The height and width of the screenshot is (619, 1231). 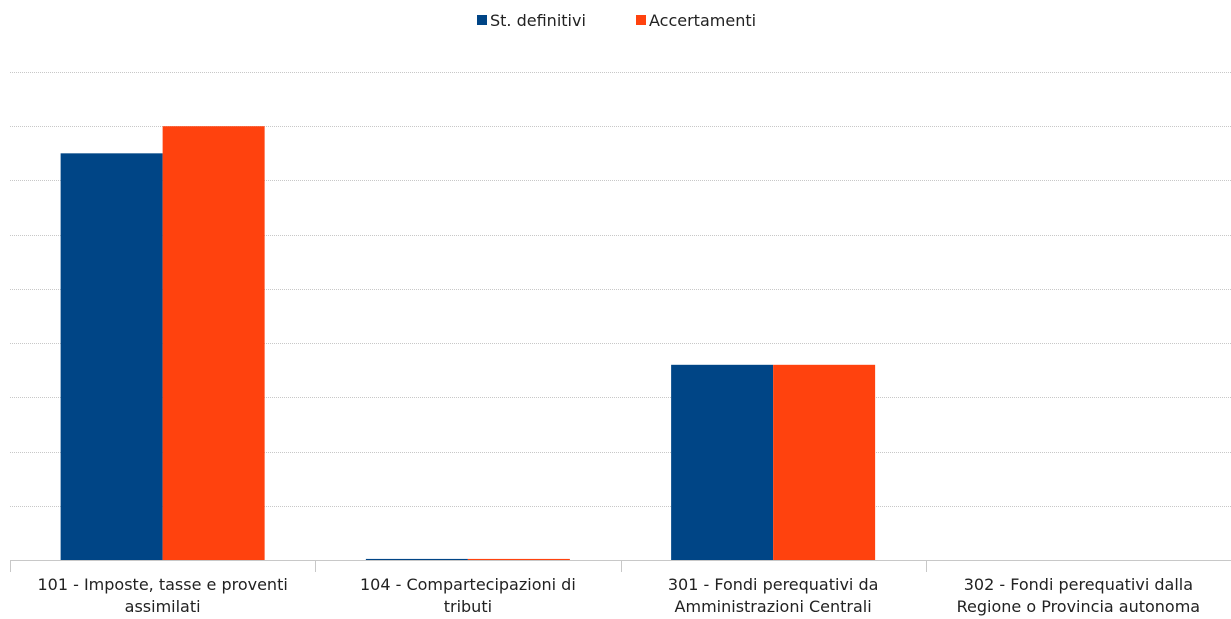 What do you see at coordinates (162, 584) in the screenshot?
I see `category-label-line: 101 - Imposte, tasse e proventi` at bounding box center [162, 584].